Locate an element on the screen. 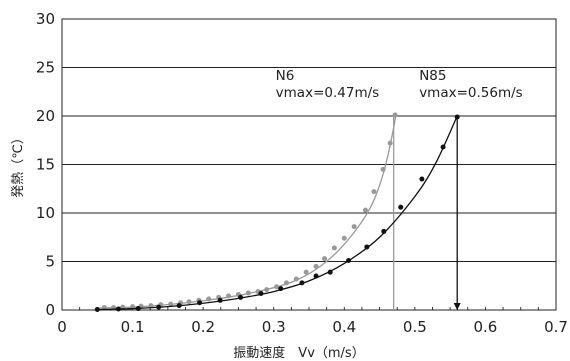  x-tick-label: 0.7 is located at coordinates (556, 327).